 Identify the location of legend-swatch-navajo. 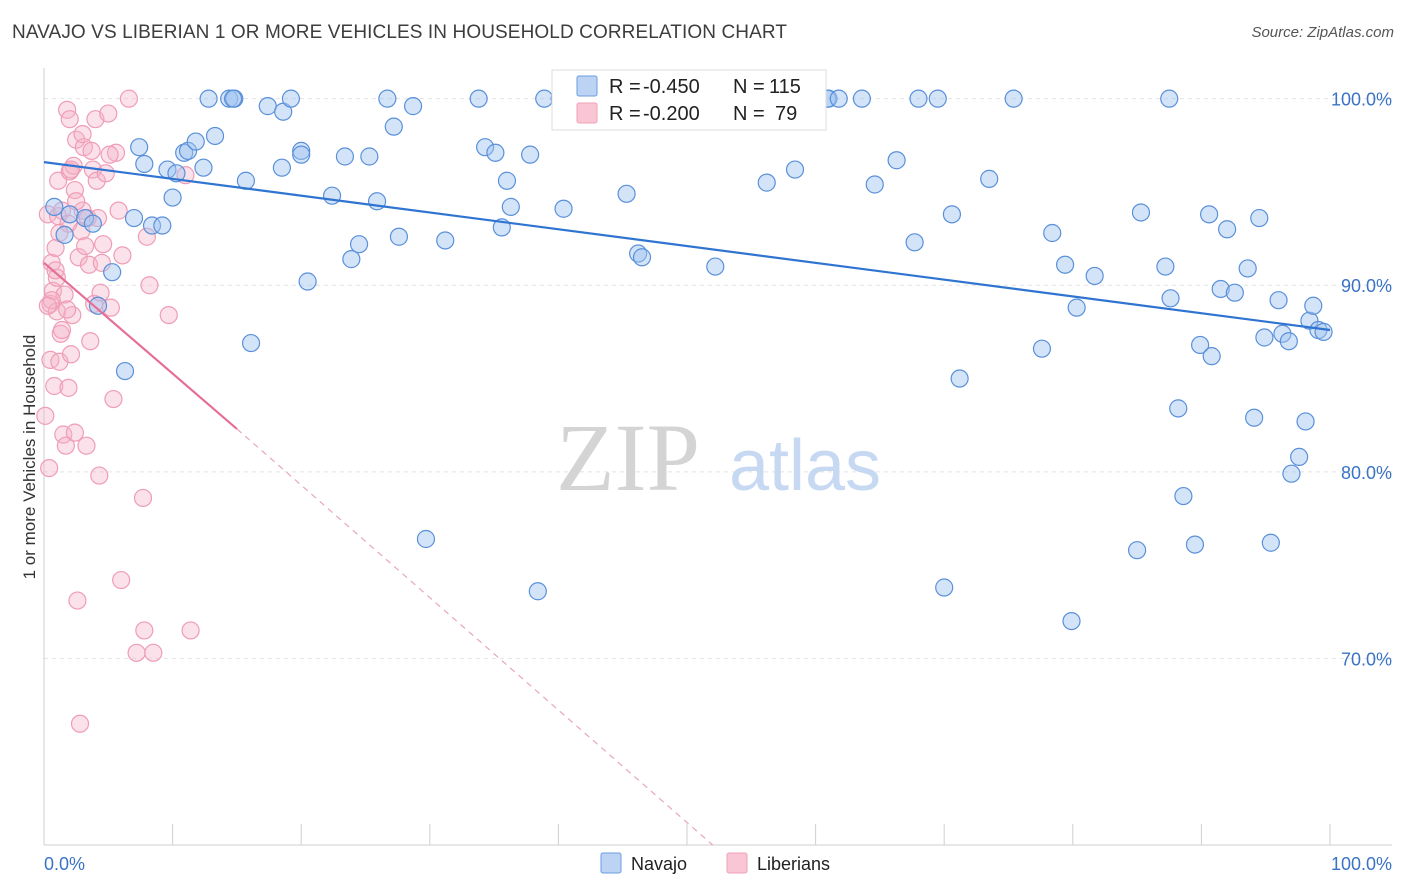
(611, 863).